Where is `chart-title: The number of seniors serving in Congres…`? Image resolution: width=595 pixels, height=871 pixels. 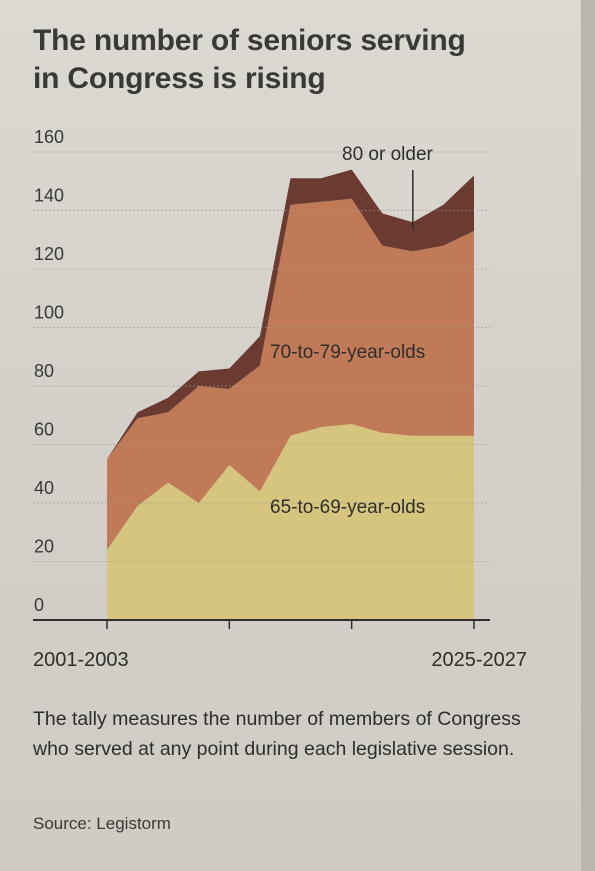
chart-title: The number of seniors serving in Congres… is located at coordinates (293, 60).